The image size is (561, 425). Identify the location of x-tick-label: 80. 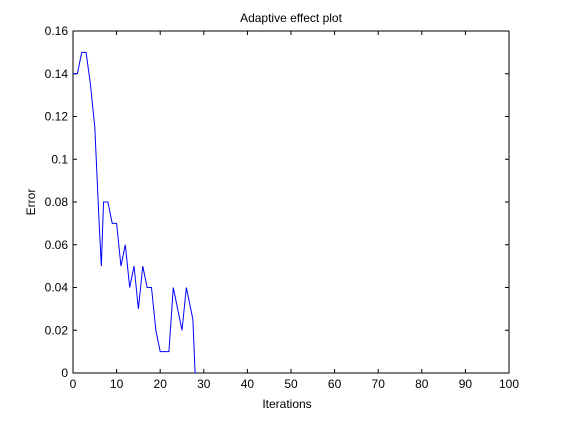
(422, 384).